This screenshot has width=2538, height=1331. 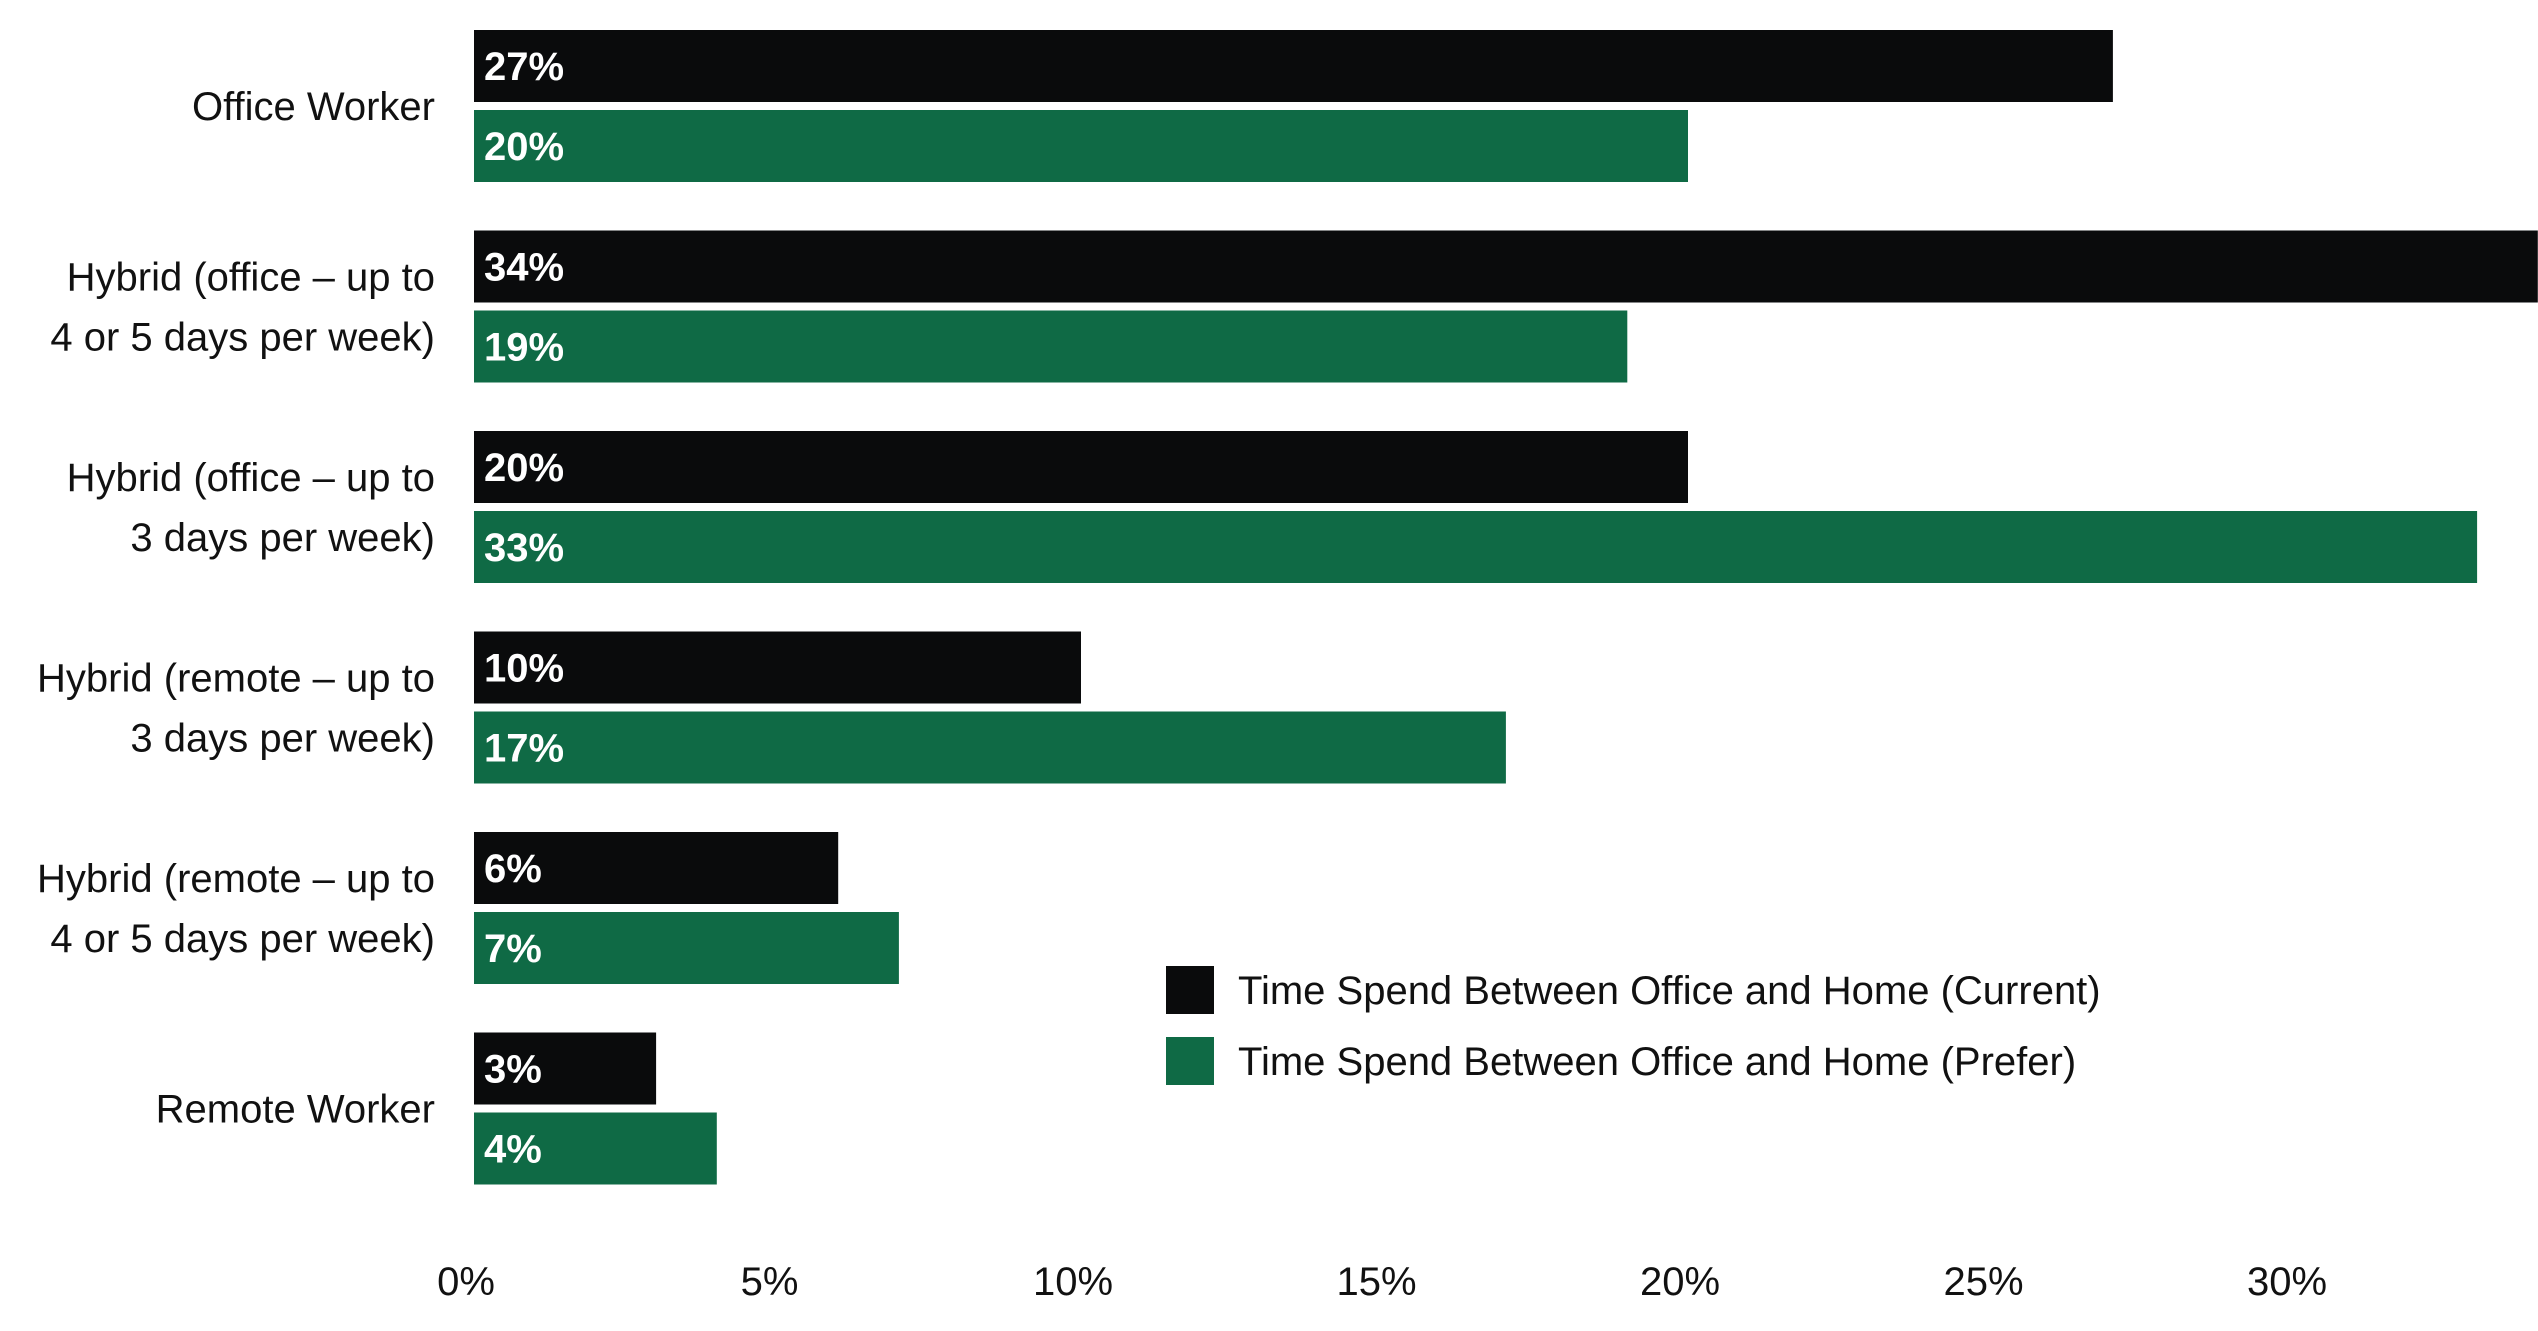 What do you see at coordinates (524, 749) in the screenshot?
I see `bar-value-label-prefer-3: 17%` at bounding box center [524, 749].